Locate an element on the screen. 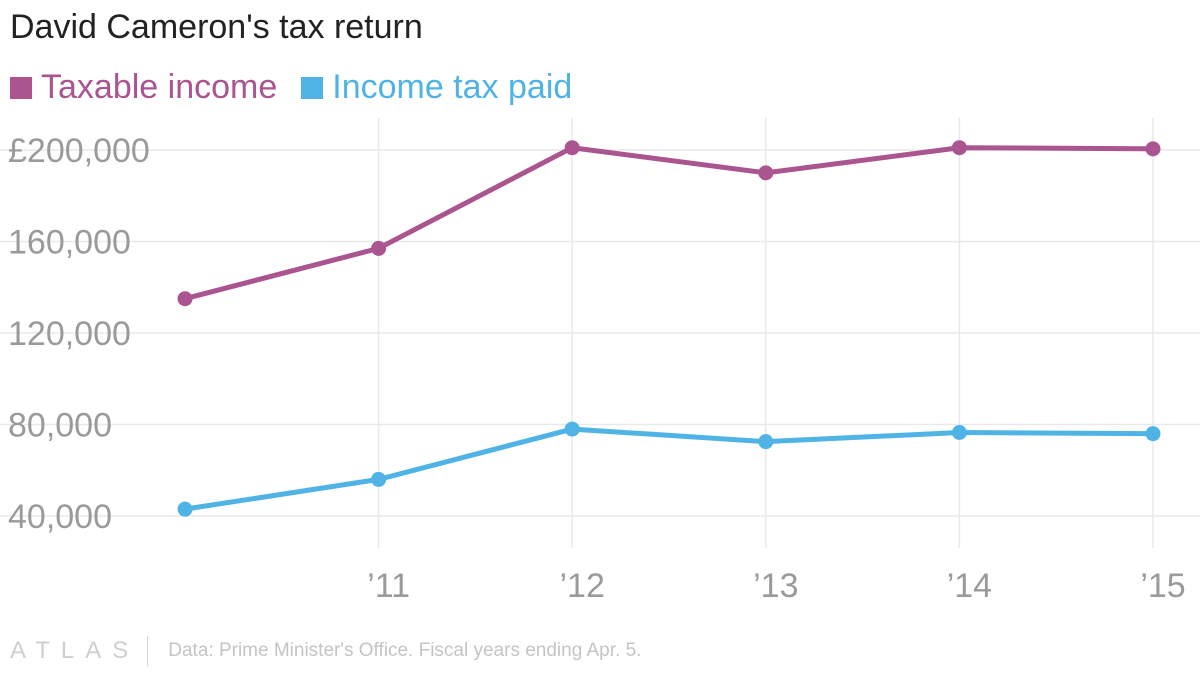 This screenshot has height=675, width=1200. y-tick-label-0: £200,000 is located at coordinates (79, 151).